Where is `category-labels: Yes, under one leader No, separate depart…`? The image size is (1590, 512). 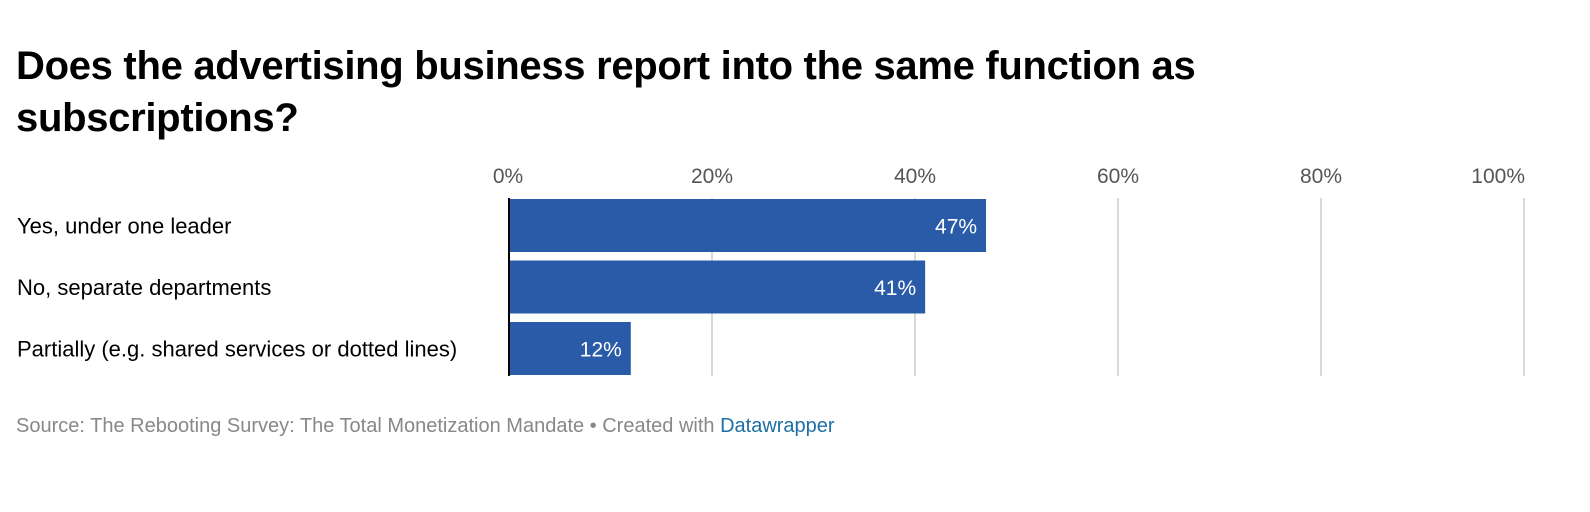
category-labels: Yes, under one leader No, separate depart… is located at coordinates (237, 288).